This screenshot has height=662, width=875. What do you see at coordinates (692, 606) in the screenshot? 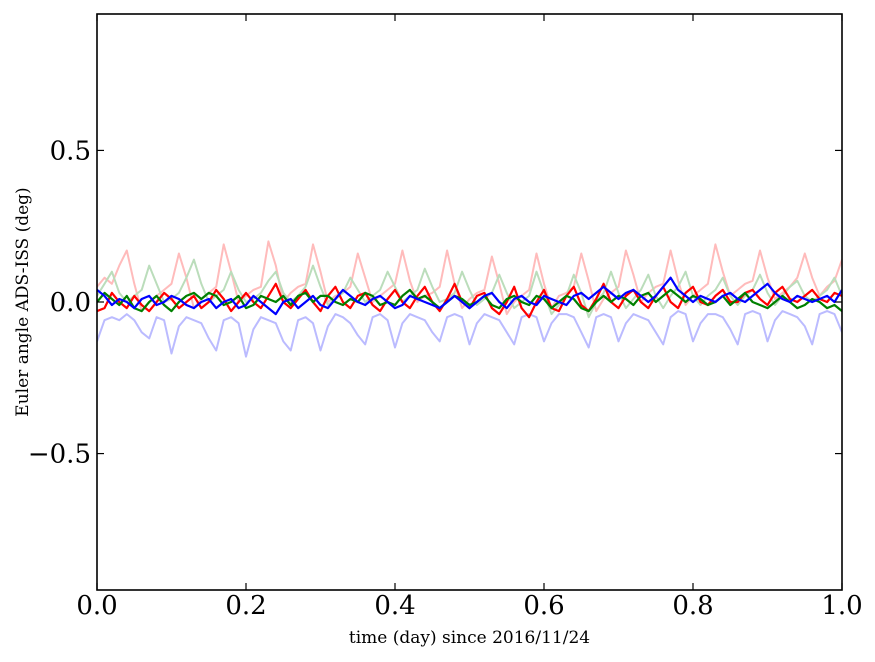
I see `x-tick-label: 0.8` at bounding box center [692, 606].